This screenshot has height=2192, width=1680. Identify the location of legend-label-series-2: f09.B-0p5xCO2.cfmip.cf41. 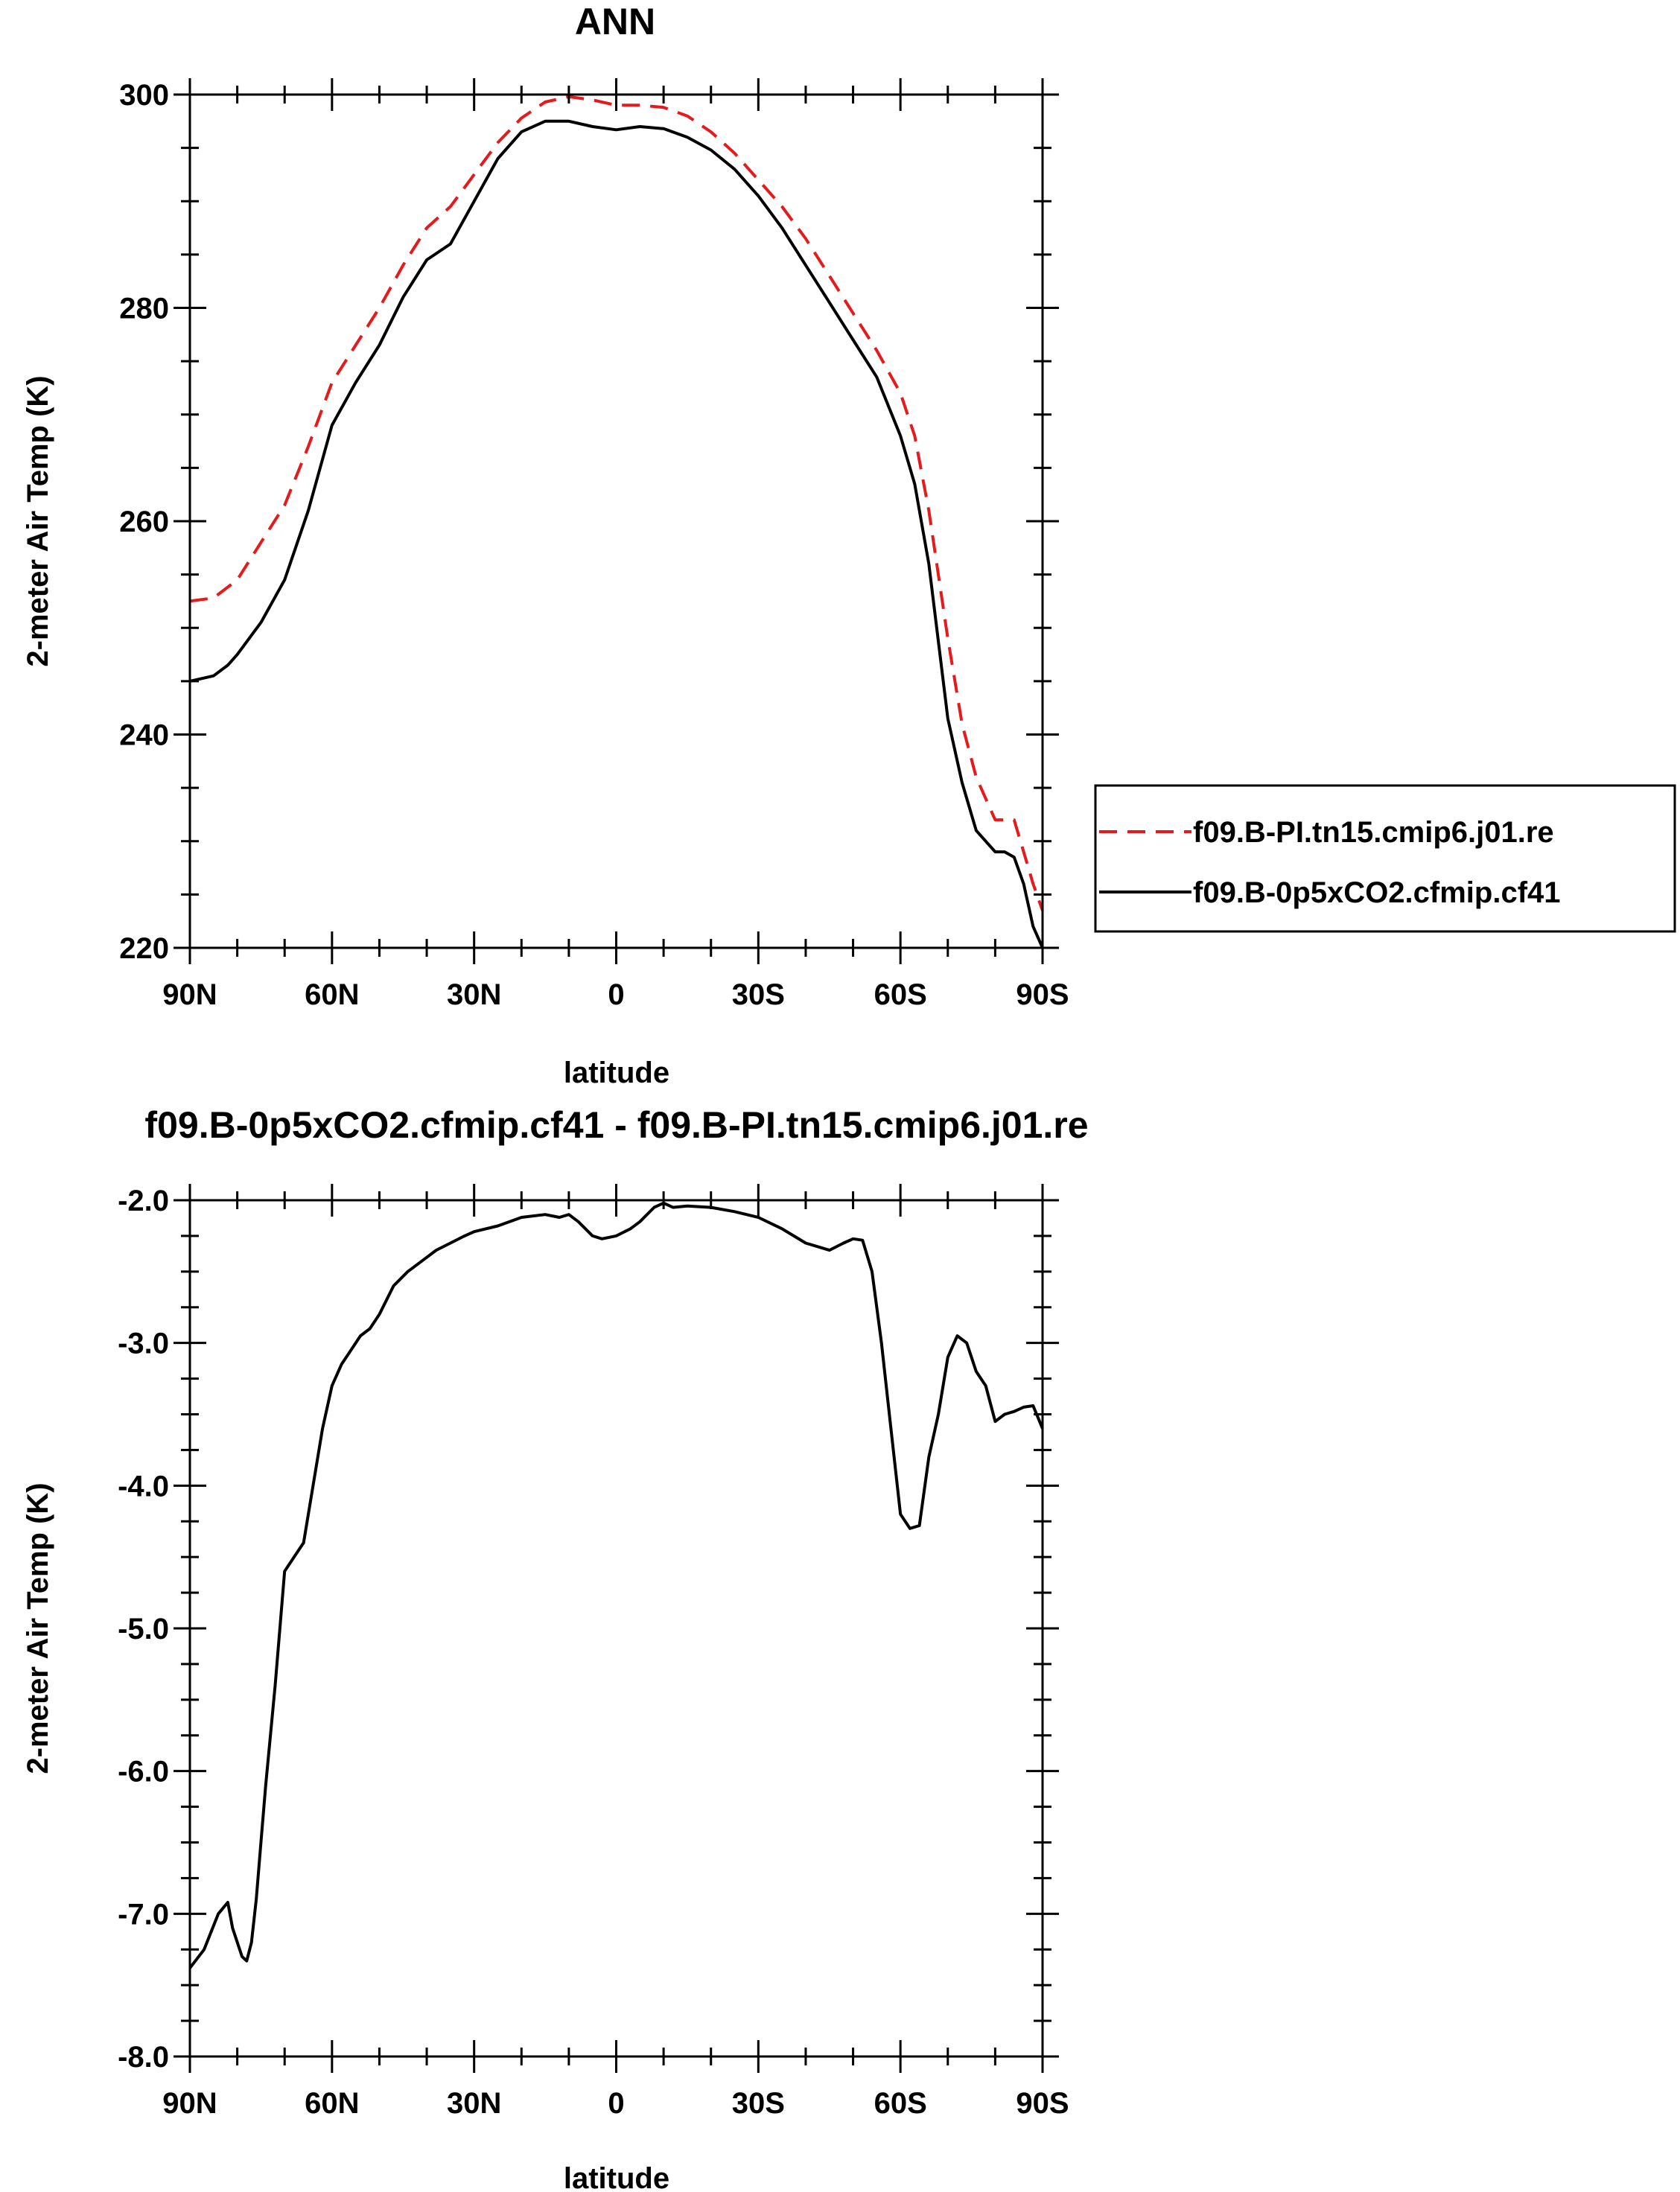
(1377, 892).